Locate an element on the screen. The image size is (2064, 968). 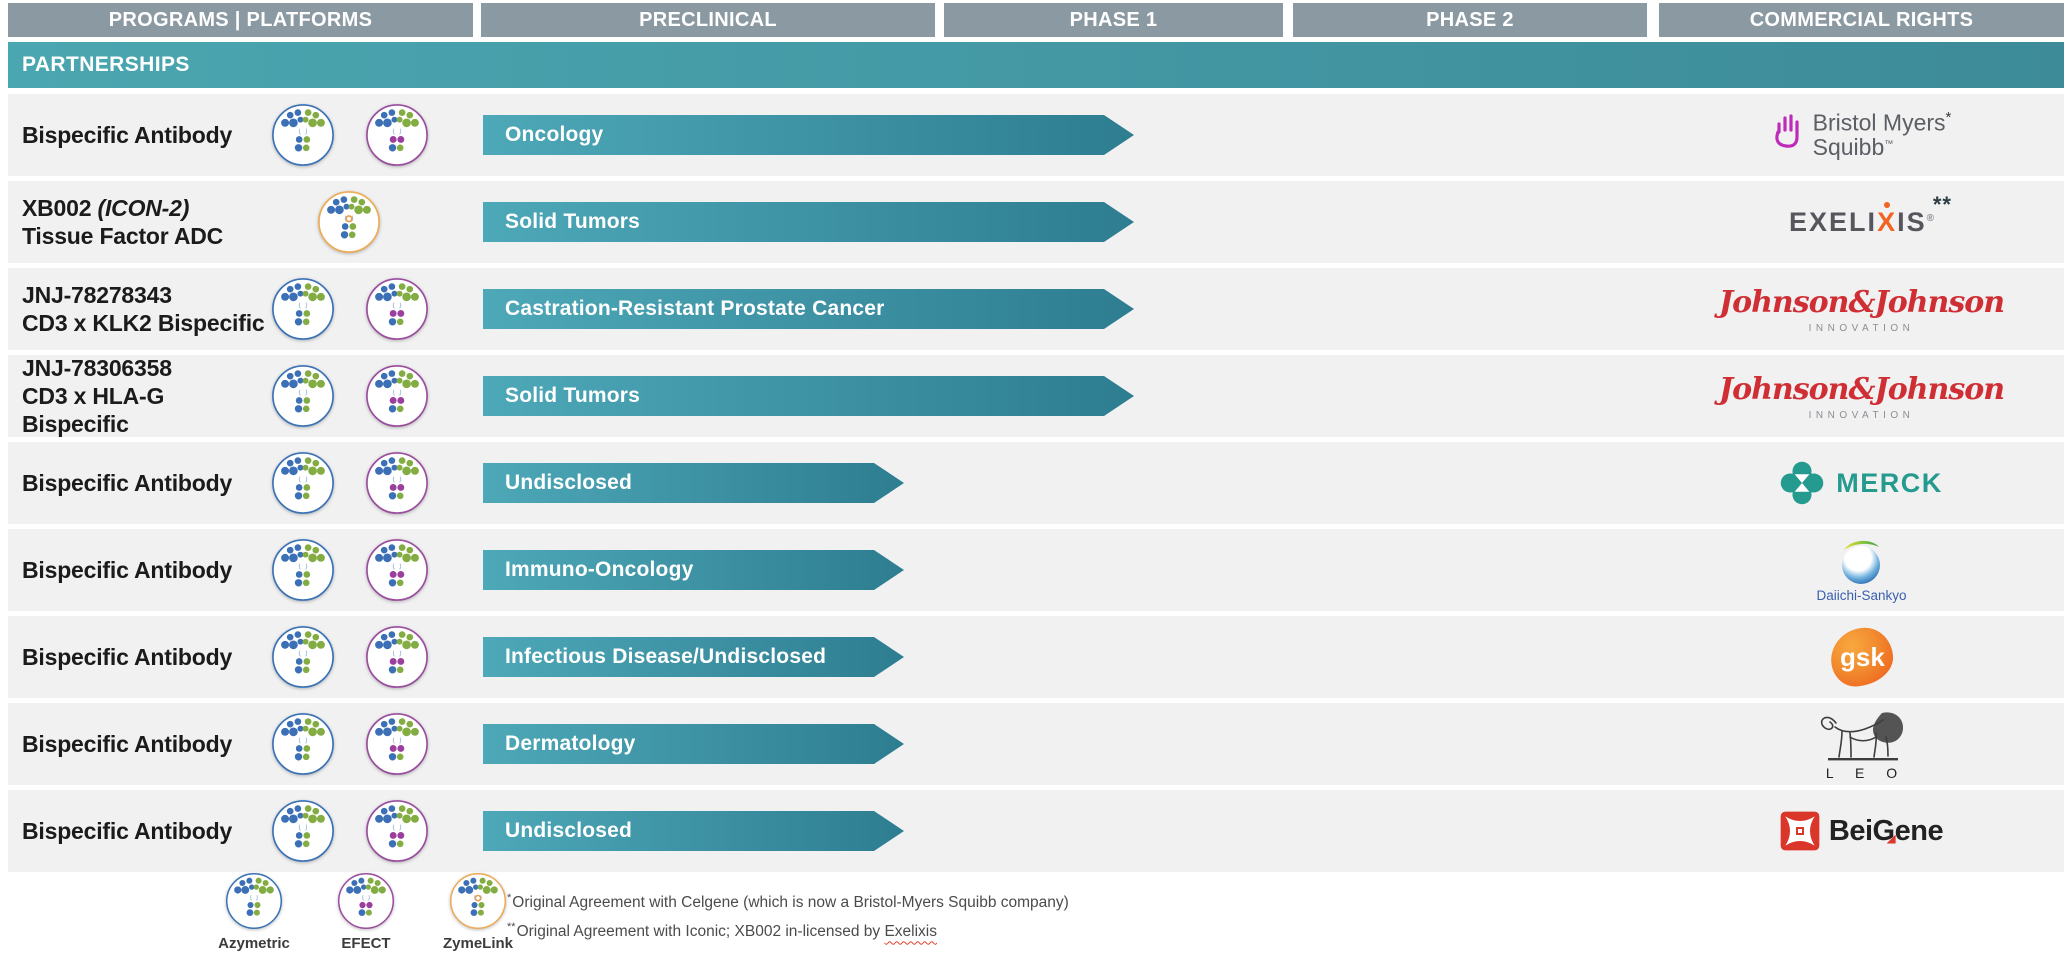
header-preclinical: PRECLINICAL is located at coordinates (708, 20).